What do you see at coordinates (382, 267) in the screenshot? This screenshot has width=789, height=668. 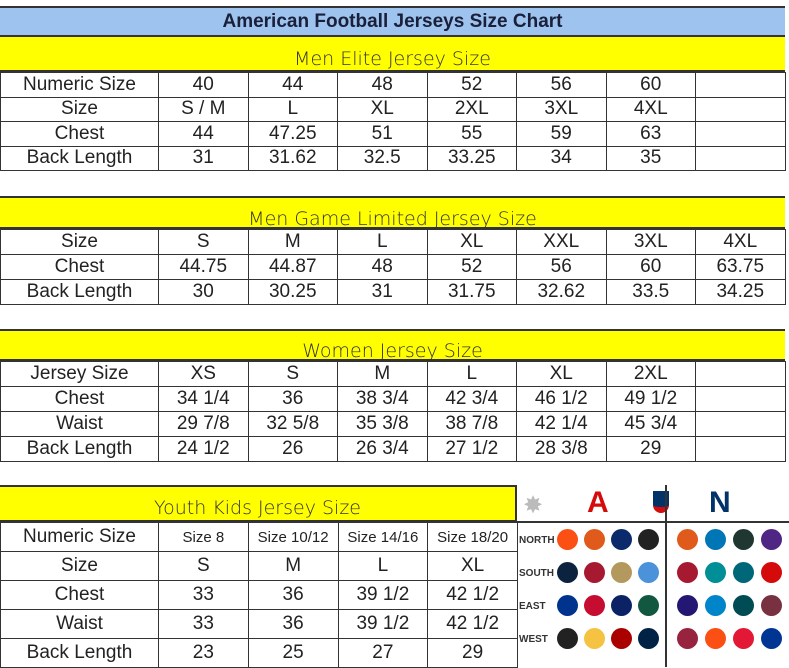 I see `table-cell: 48` at bounding box center [382, 267].